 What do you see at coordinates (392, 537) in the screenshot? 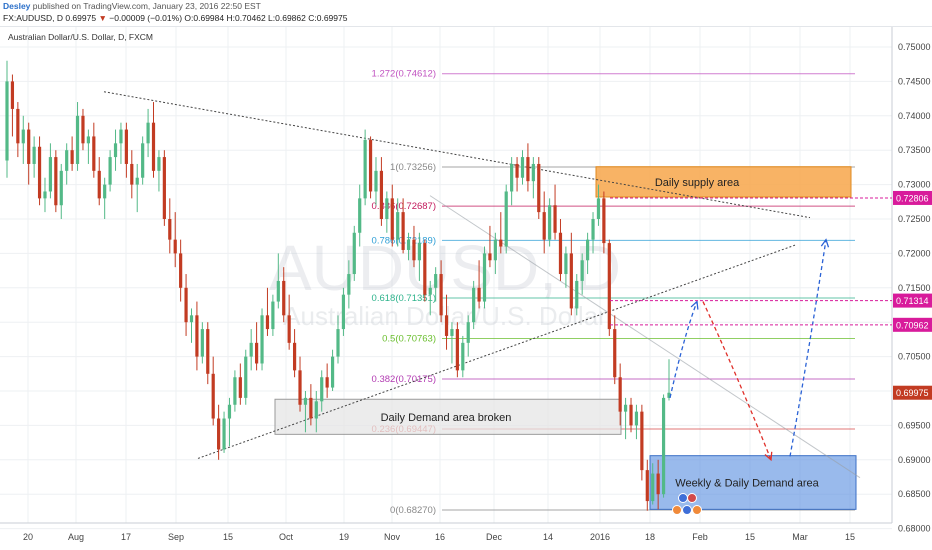
I see `time-axis-label: Nov` at bounding box center [392, 537].